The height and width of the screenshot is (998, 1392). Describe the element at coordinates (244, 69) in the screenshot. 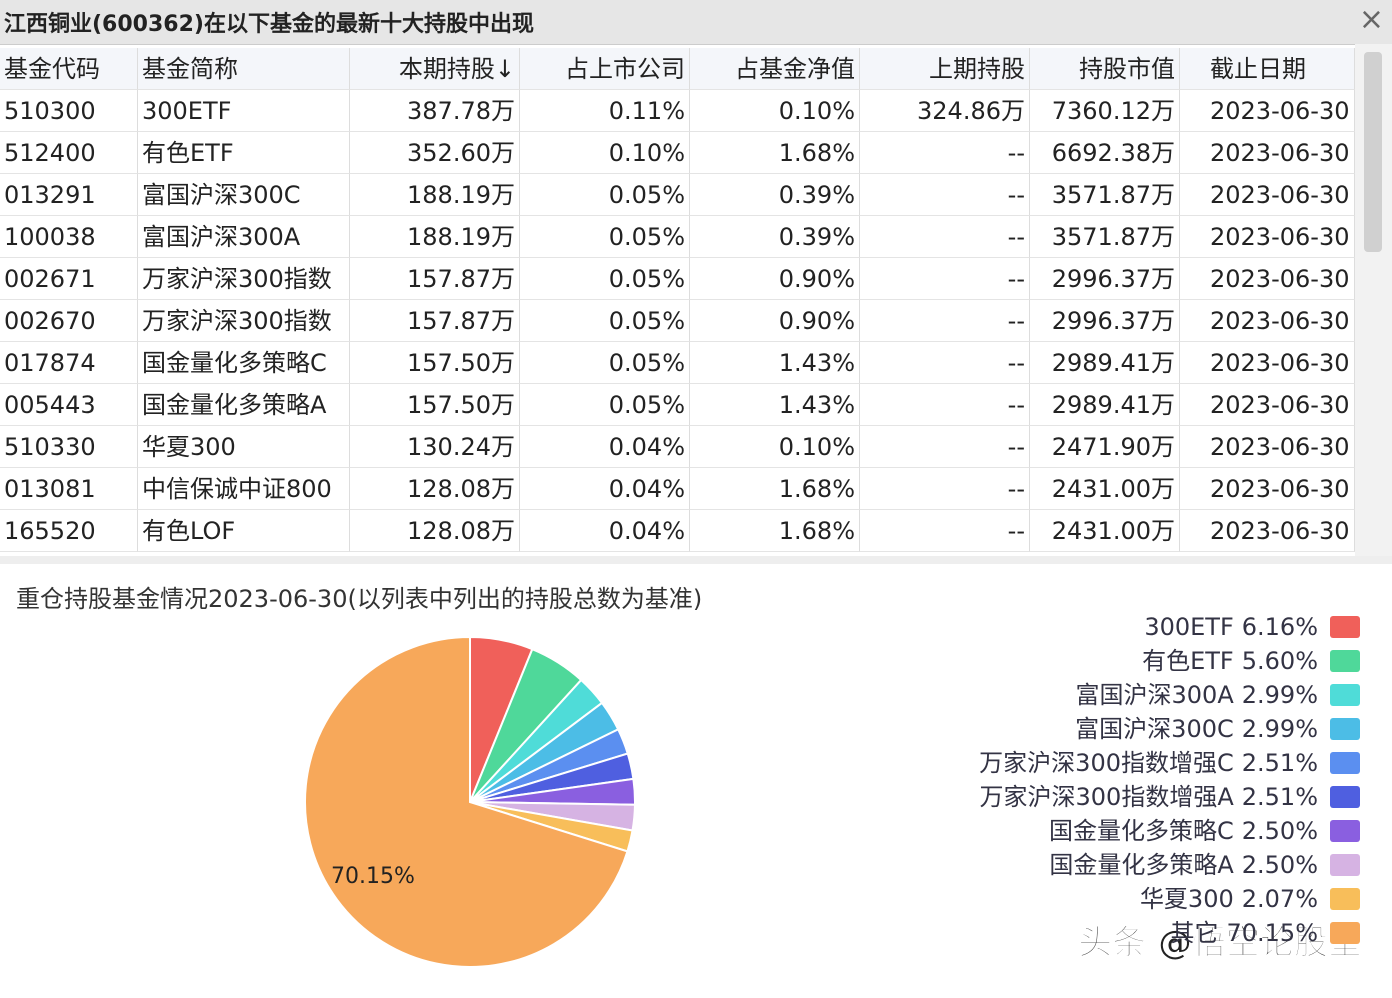

I see `header-cell: 基金简称` at that location.